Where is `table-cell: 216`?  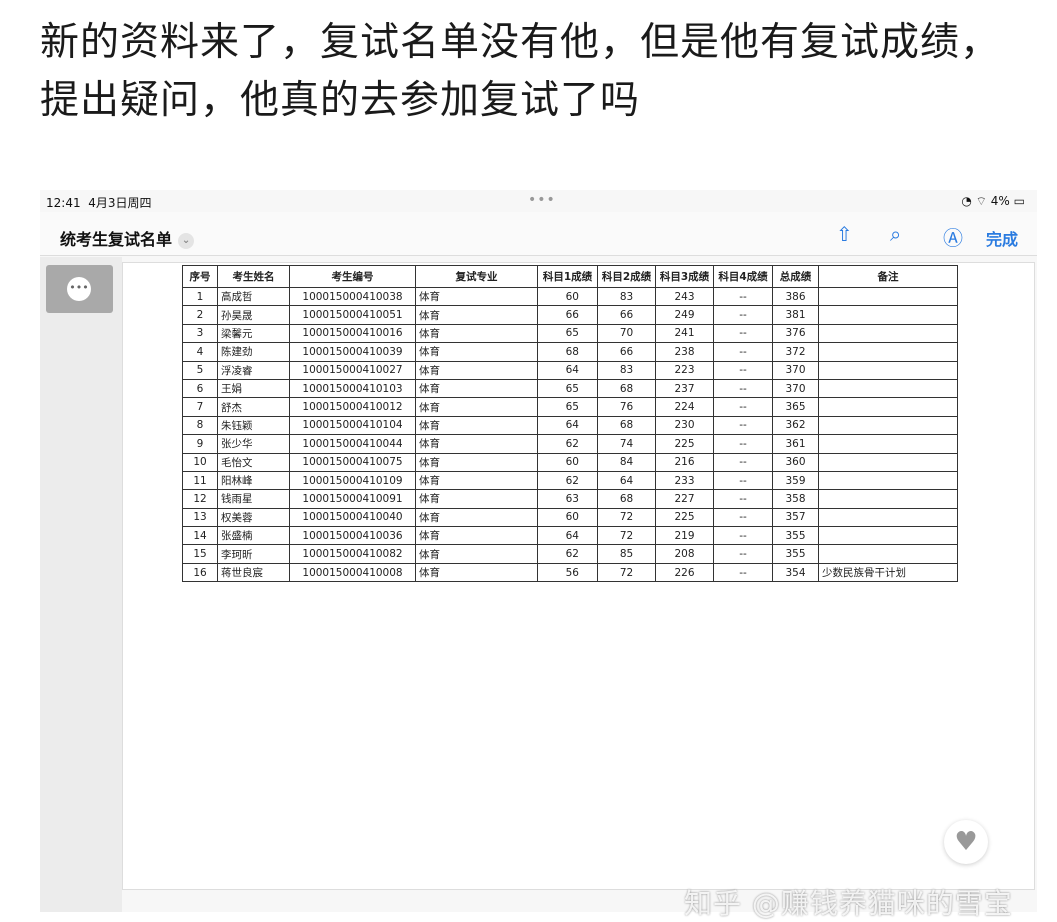 table-cell: 216 is located at coordinates (684, 462).